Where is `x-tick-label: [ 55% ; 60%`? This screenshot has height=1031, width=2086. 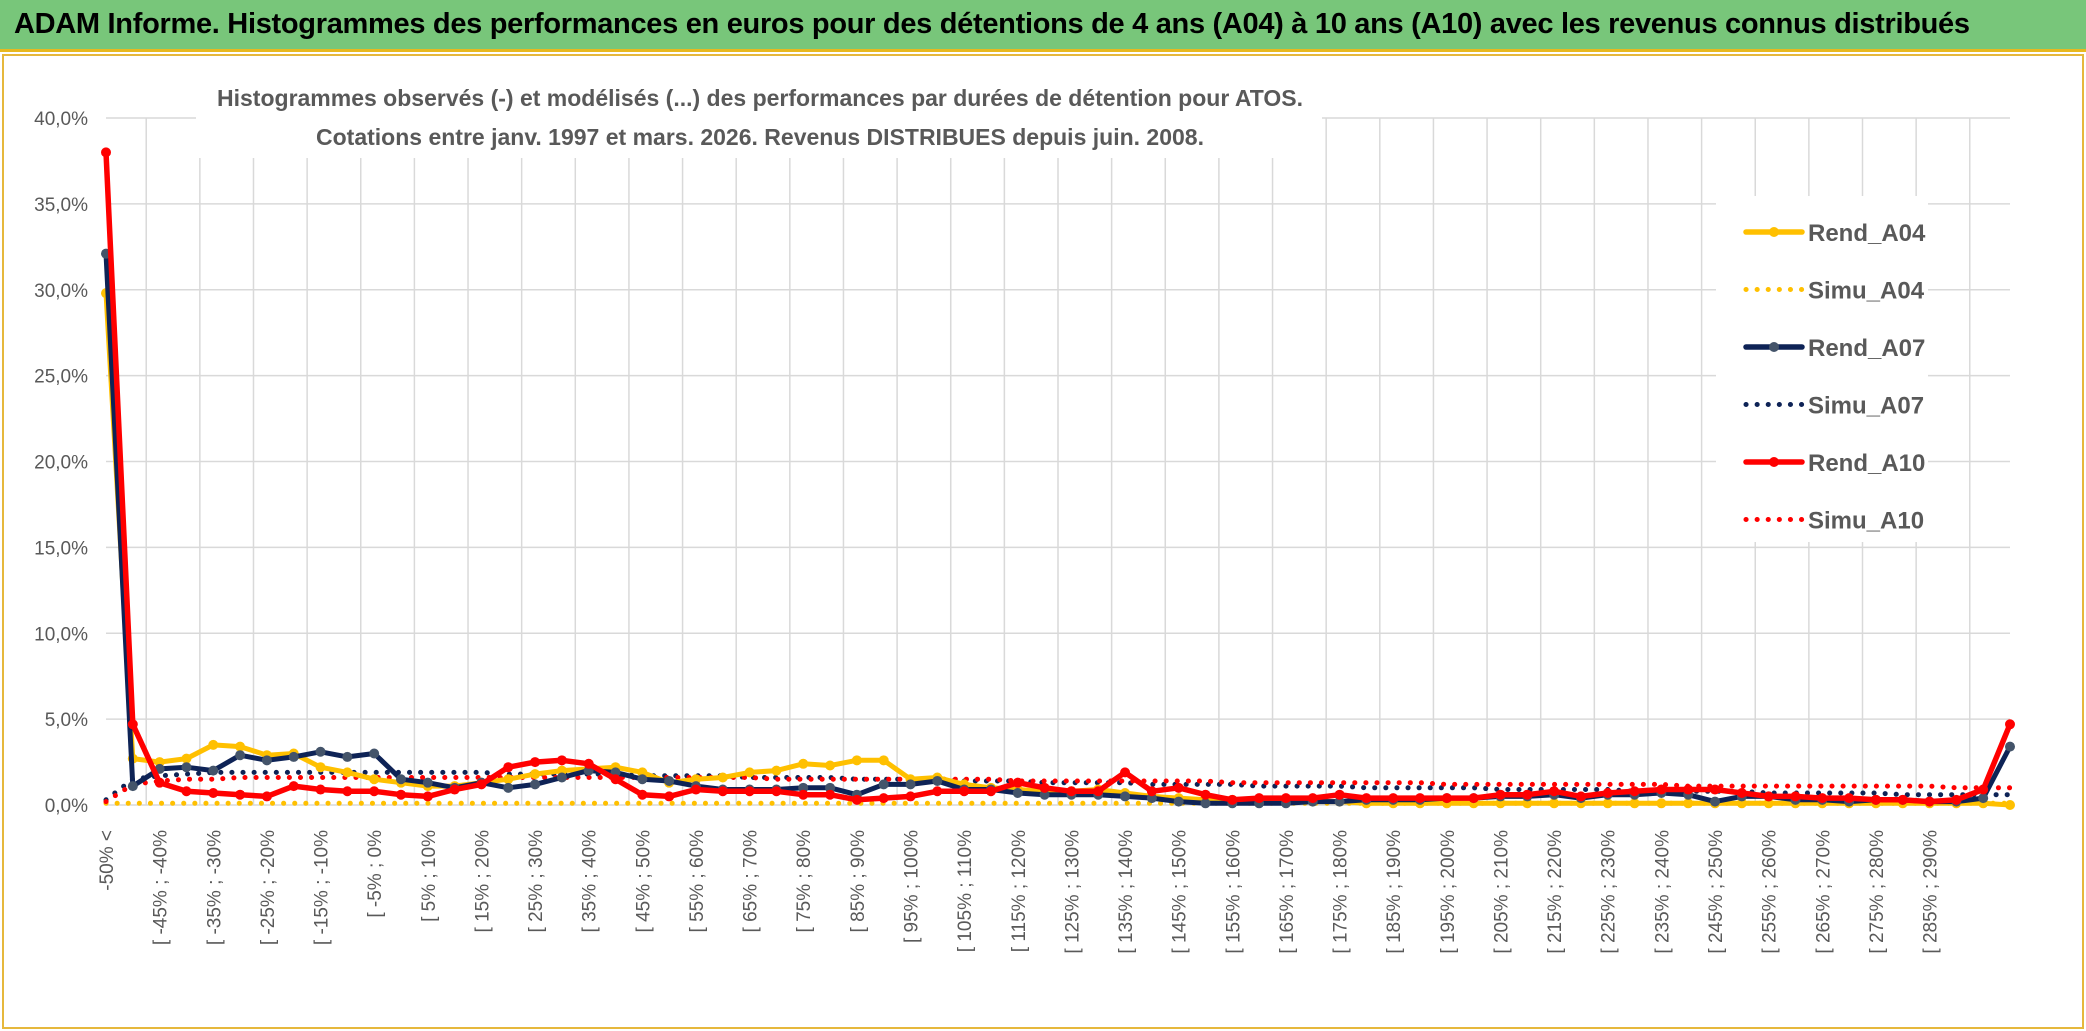
x-tick-label: [ 55% ; 60% is located at coordinates (697, 881).